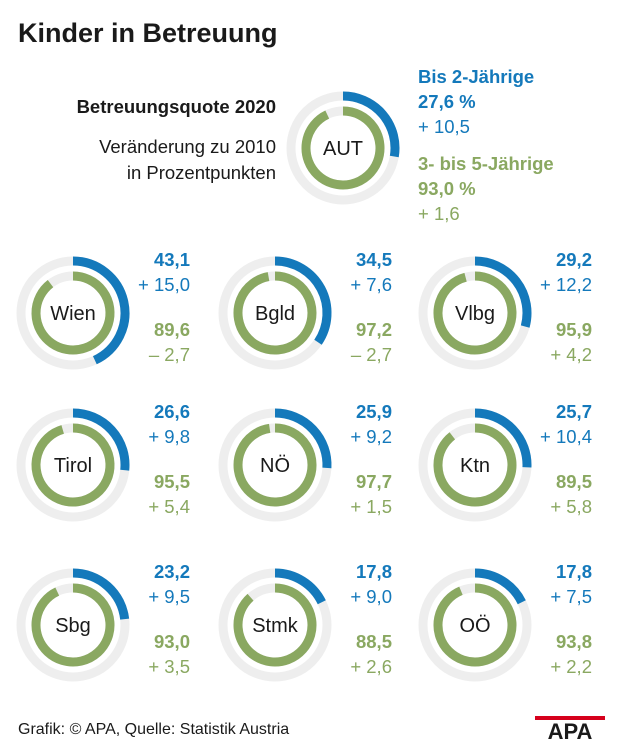 The image size is (620, 753). I want to click on legend-age3to5-label: 3- bis 5-Jährige, so click(486, 163).